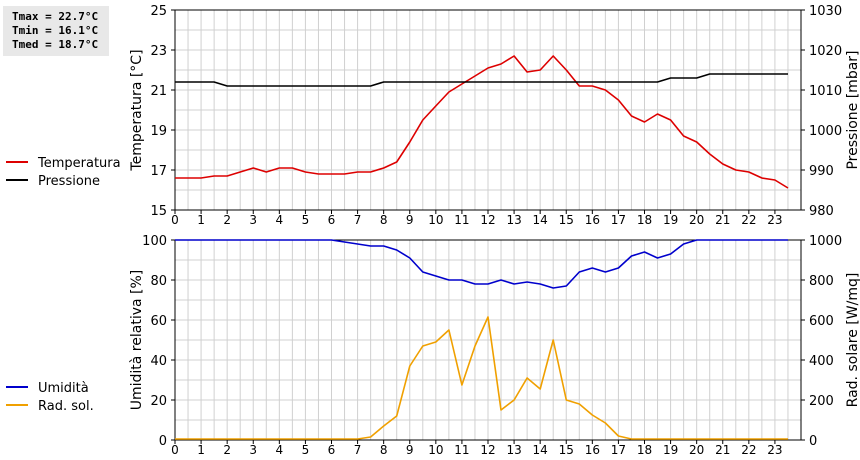  What do you see at coordinates (163, 441) in the screenshot?
I see `y-tick-label: 0` at bounding box center [163, 441].